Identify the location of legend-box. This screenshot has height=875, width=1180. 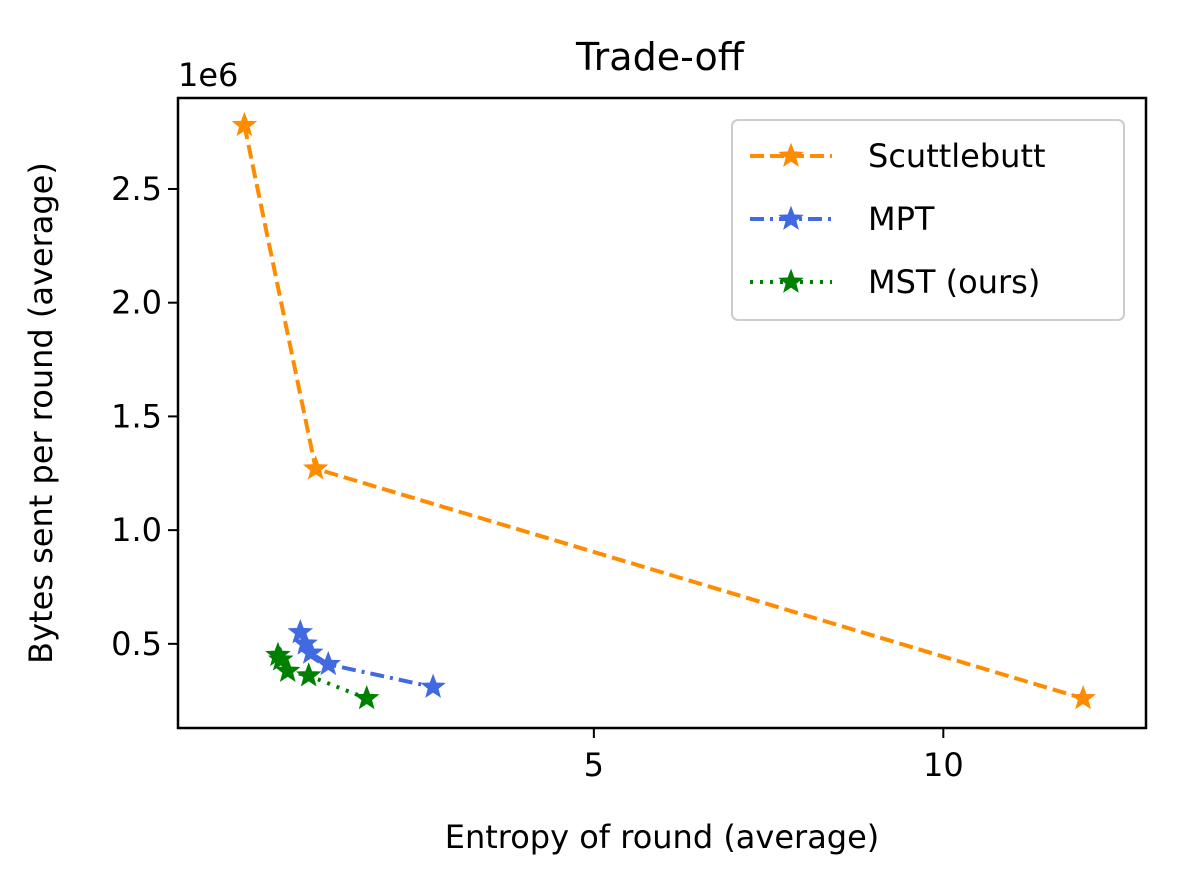
(928, 220).